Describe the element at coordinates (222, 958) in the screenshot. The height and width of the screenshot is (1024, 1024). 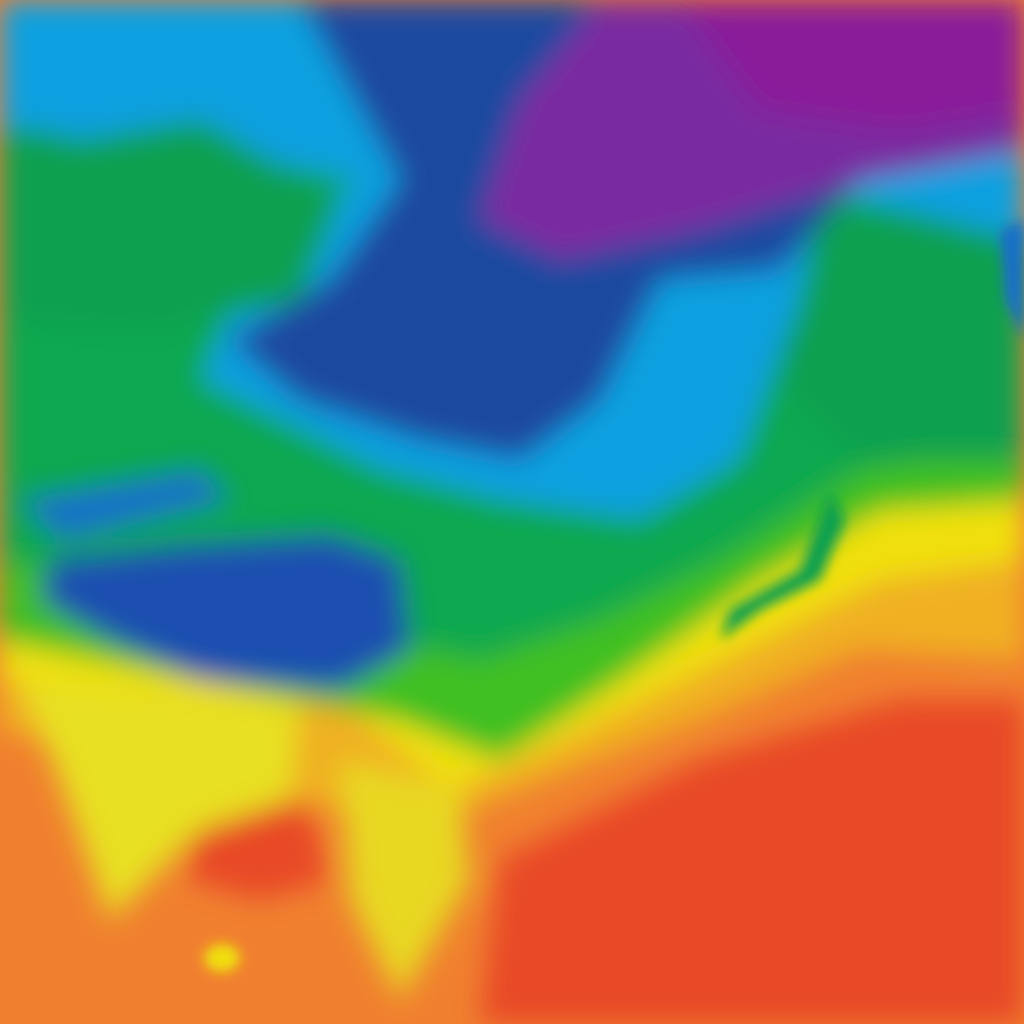
I see `bright-spot` at that location.